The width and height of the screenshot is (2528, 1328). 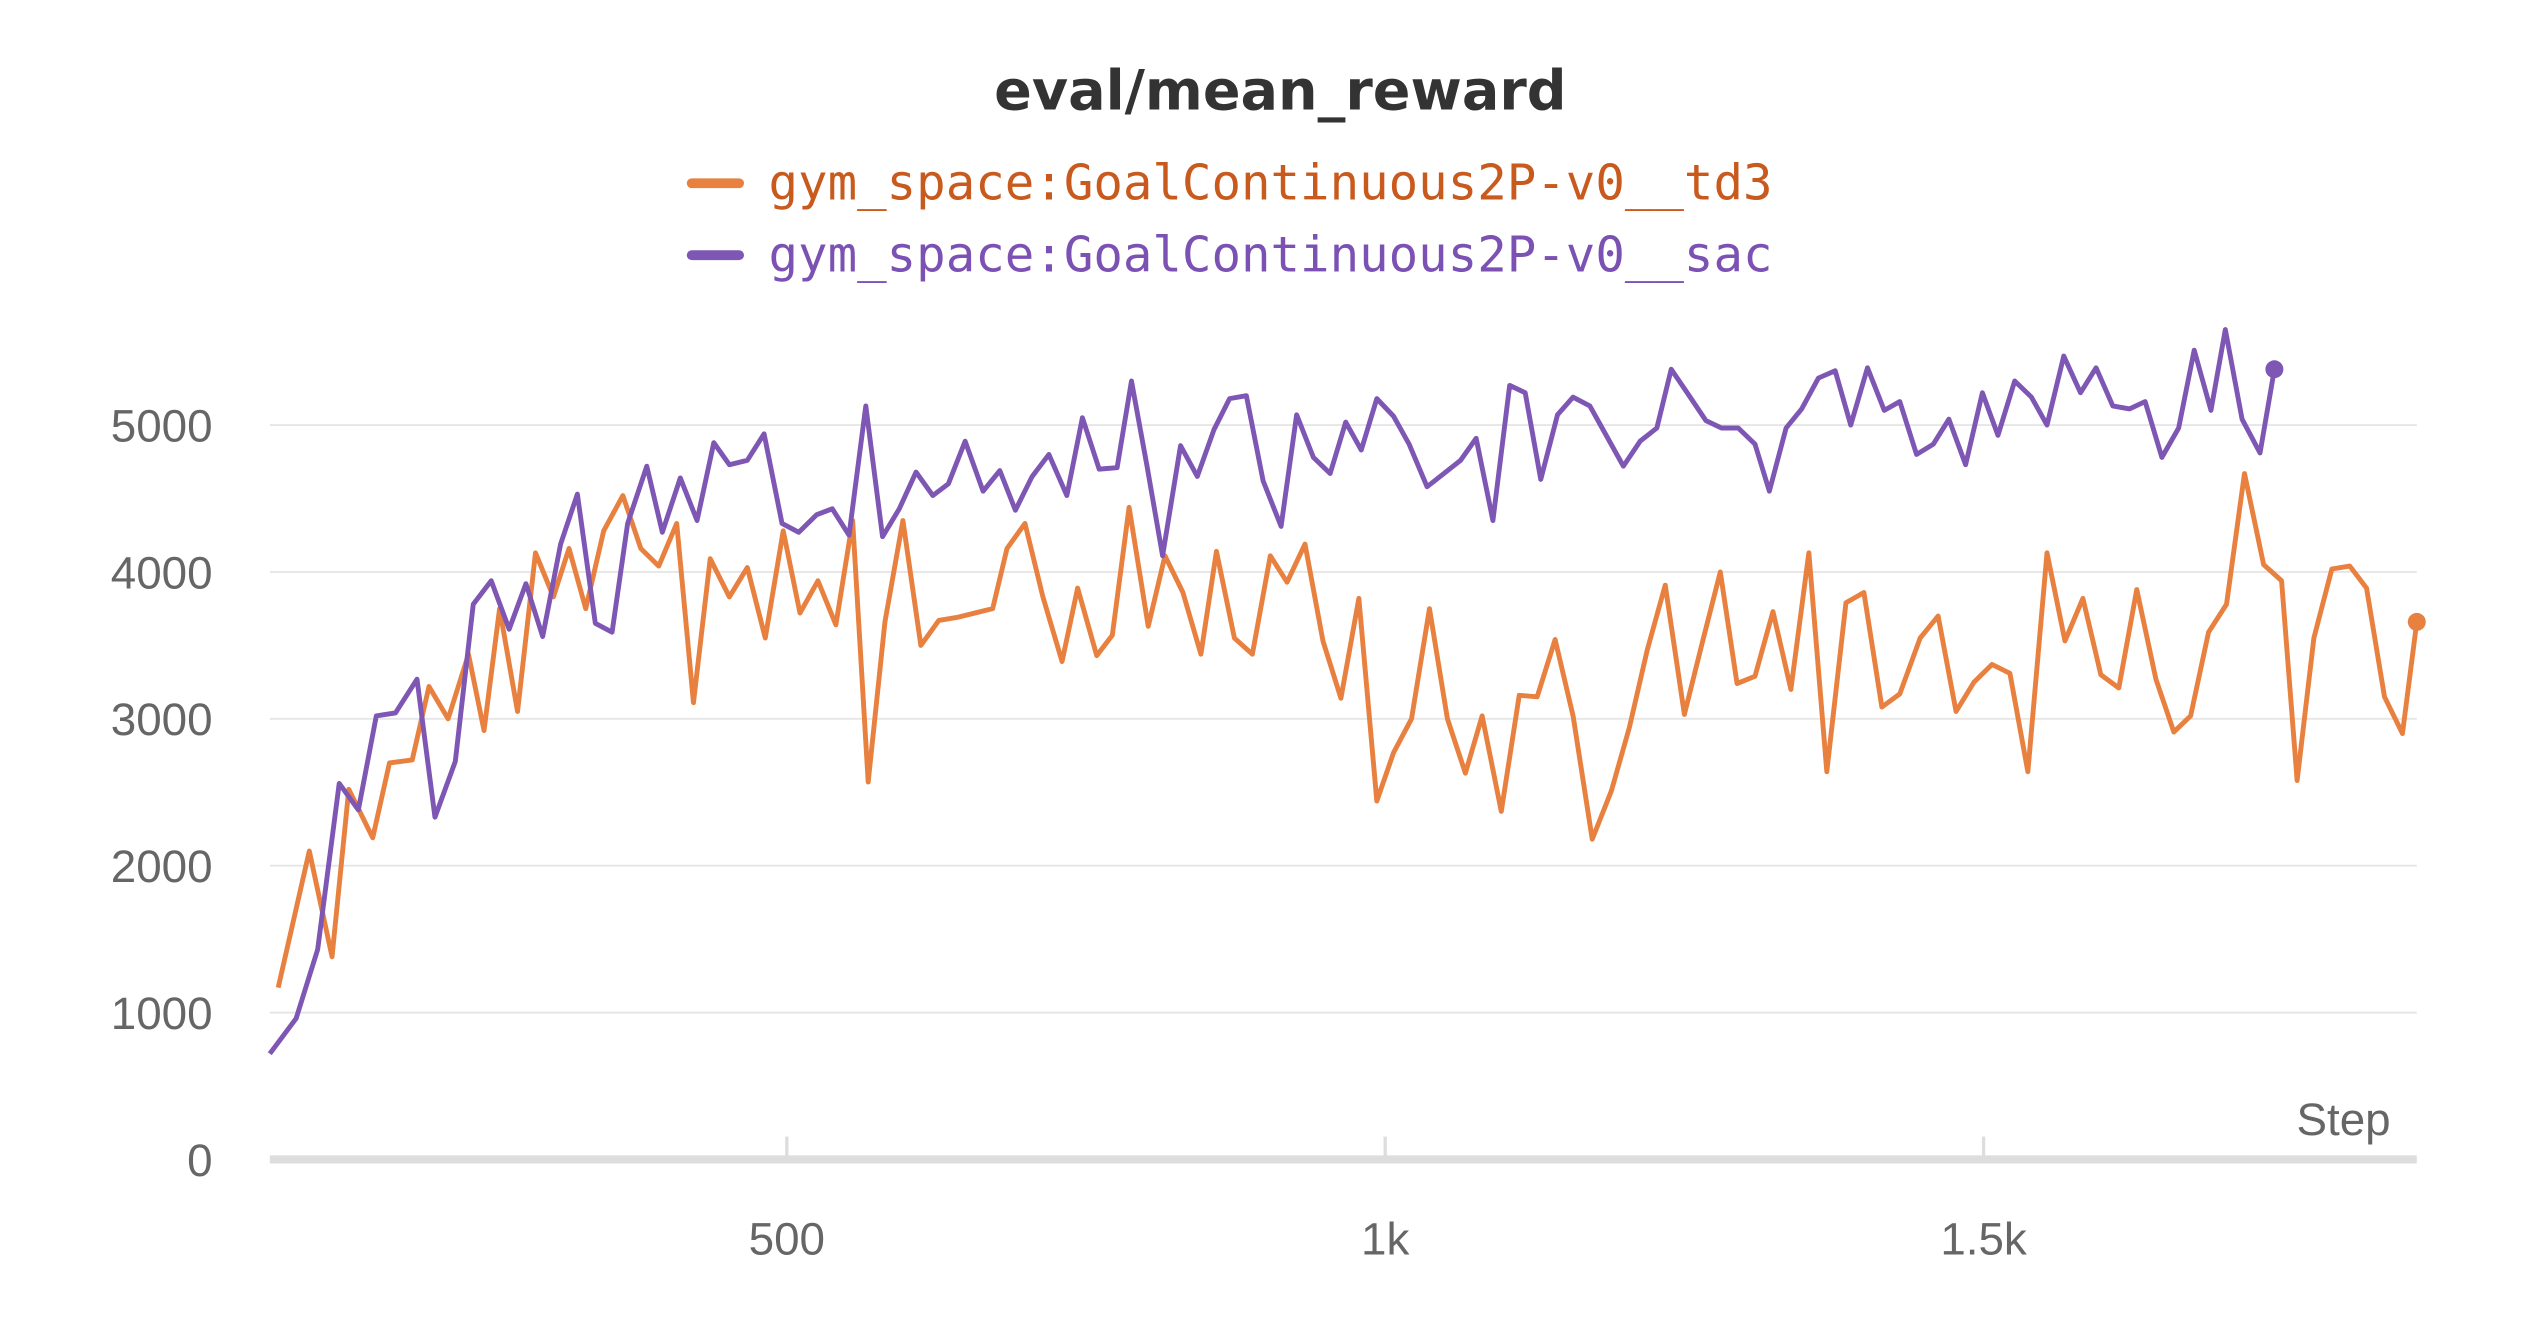 What do you see at coordinates (162, 425) in the screenshot?
I see `y-tick-label: 5000` at bounding box center [162, 425].